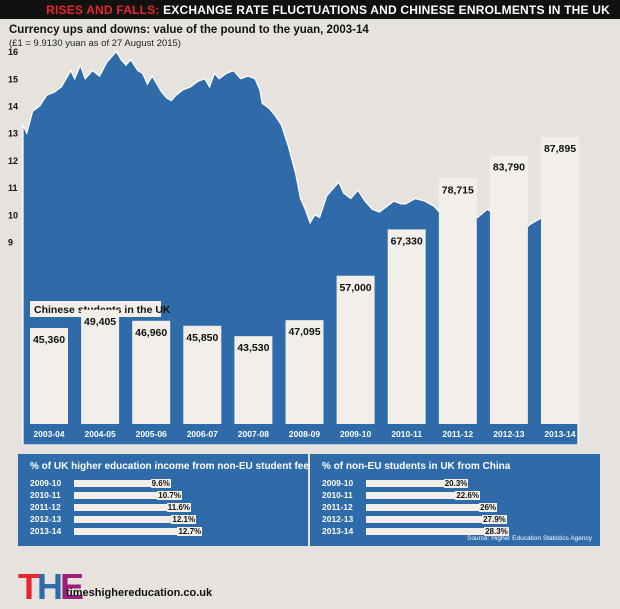 Image resolution: width=620 pixels, height=609 pixels. I want to click on panel-bar-value: 12.1%, so click(184, 519).